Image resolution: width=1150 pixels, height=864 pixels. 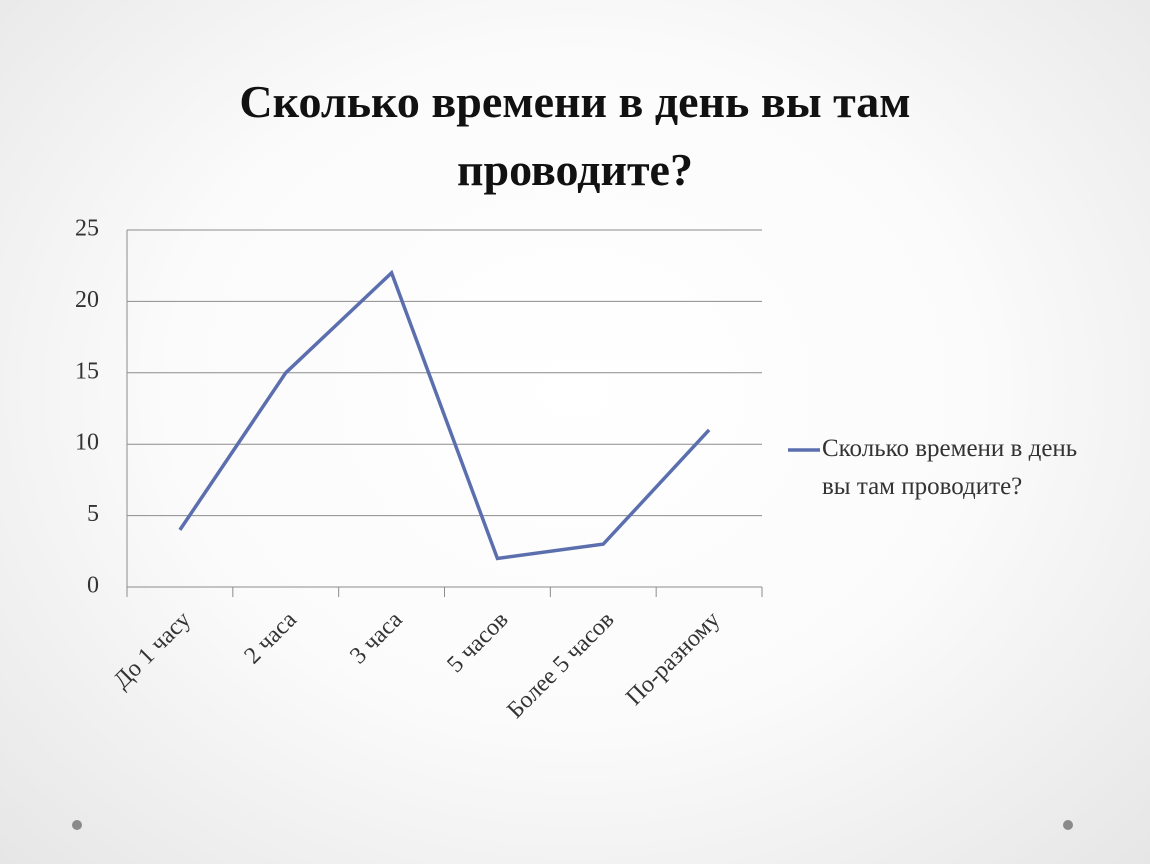 I want to click on y-tick-label: 0, so click(x=93, y=586).